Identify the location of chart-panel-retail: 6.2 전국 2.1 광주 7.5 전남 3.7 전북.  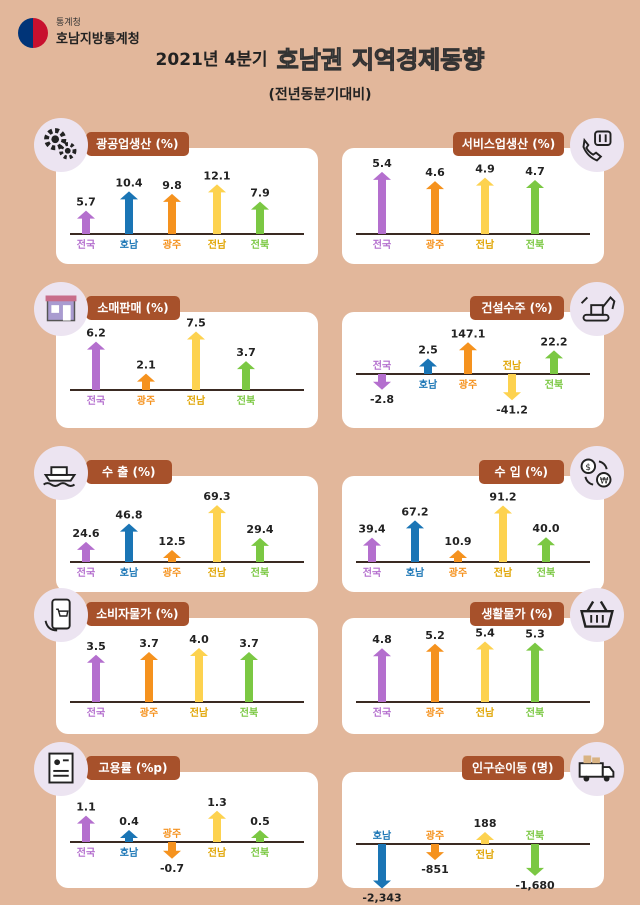
(187, 370).